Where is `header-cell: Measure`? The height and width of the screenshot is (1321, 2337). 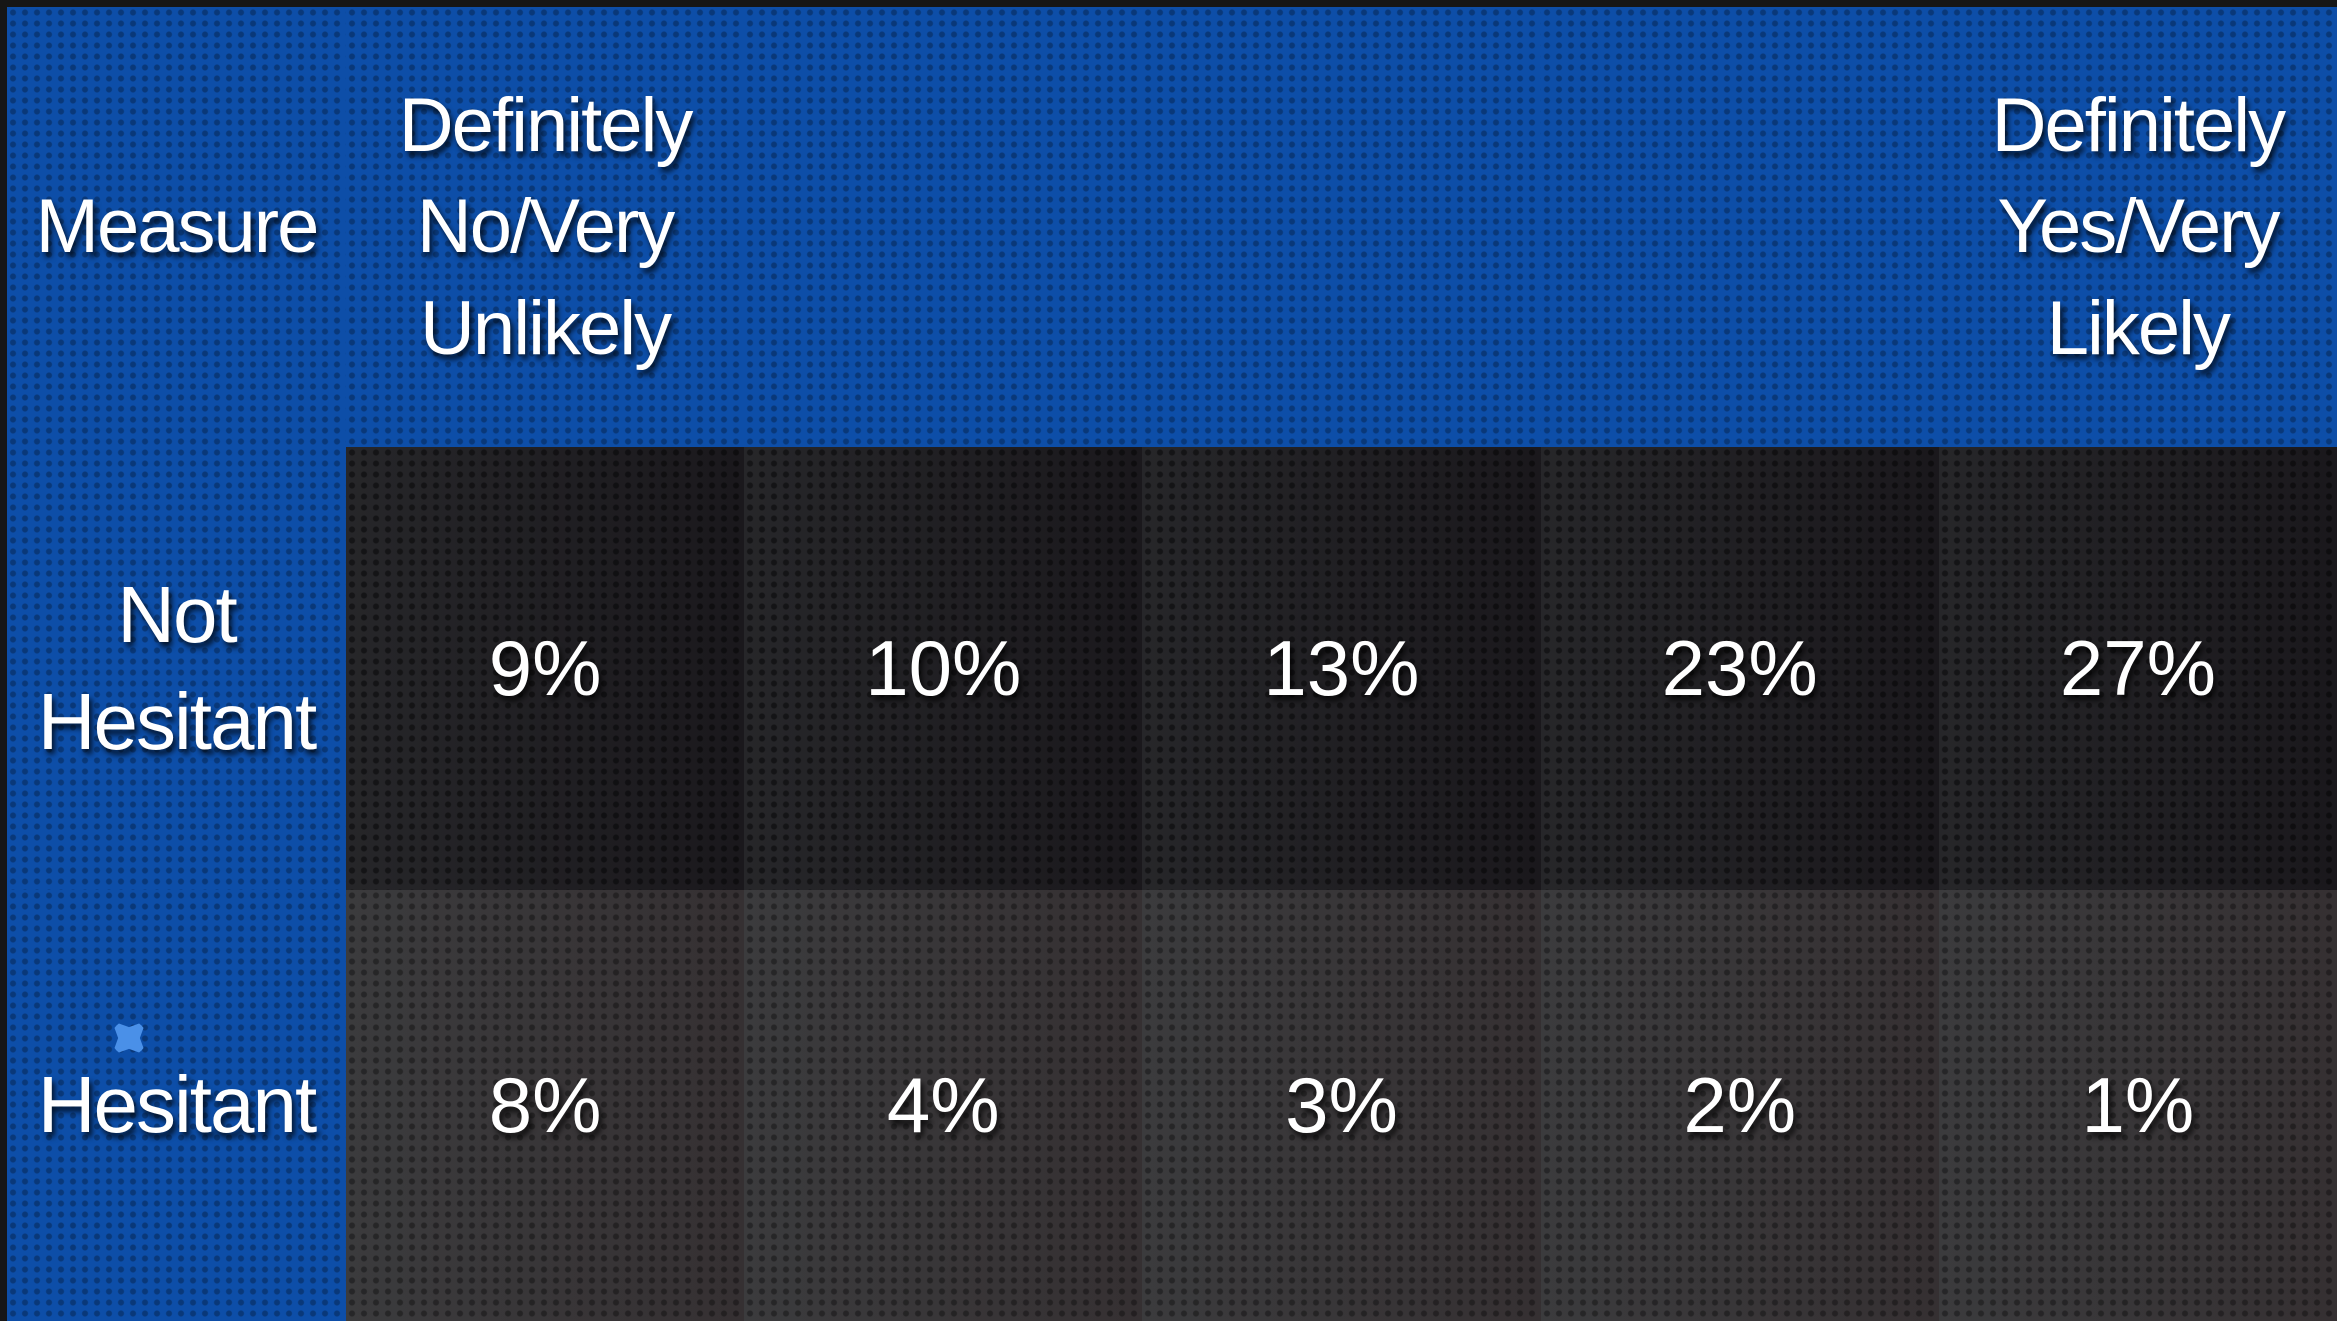 header-cell: Measure is located at coordinates (176, 227).